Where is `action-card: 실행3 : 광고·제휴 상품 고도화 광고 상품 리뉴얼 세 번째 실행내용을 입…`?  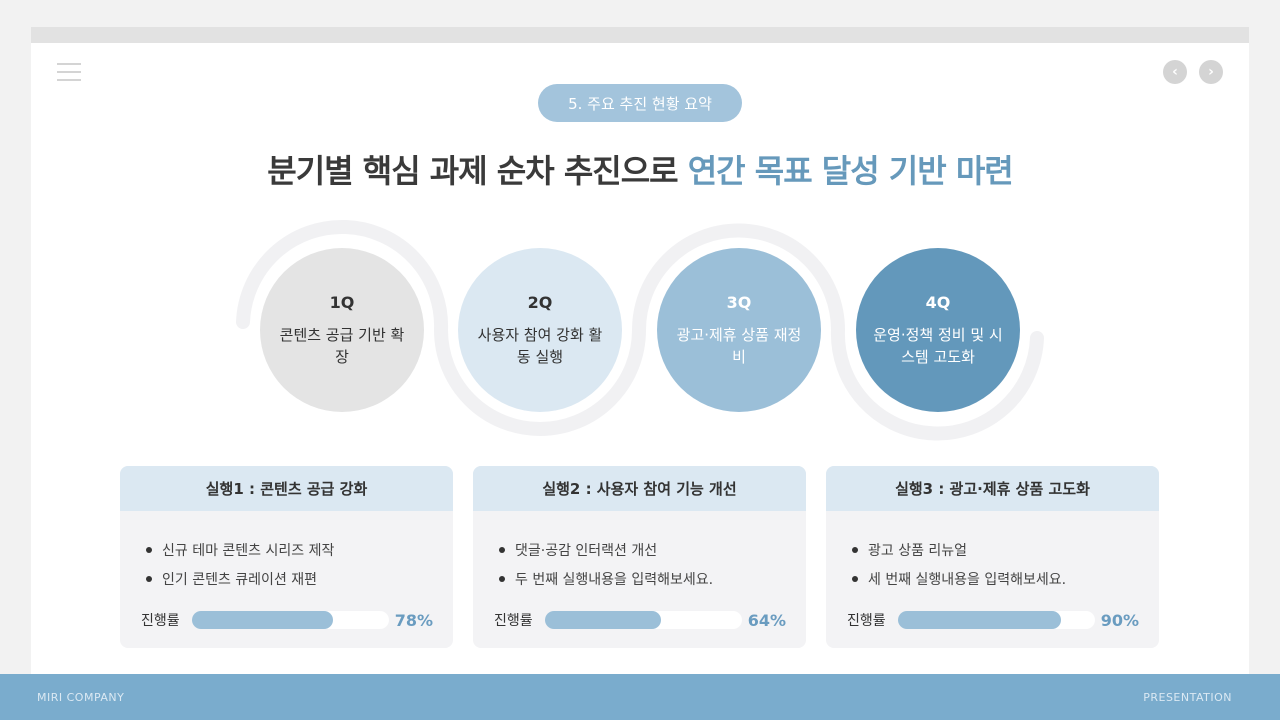
action-card: 실행3 : 광고·제휴 상품 고도화 광고 상품 리뉴얼 세 번째 실행내용을 입… is located at coordinates (992, 557).